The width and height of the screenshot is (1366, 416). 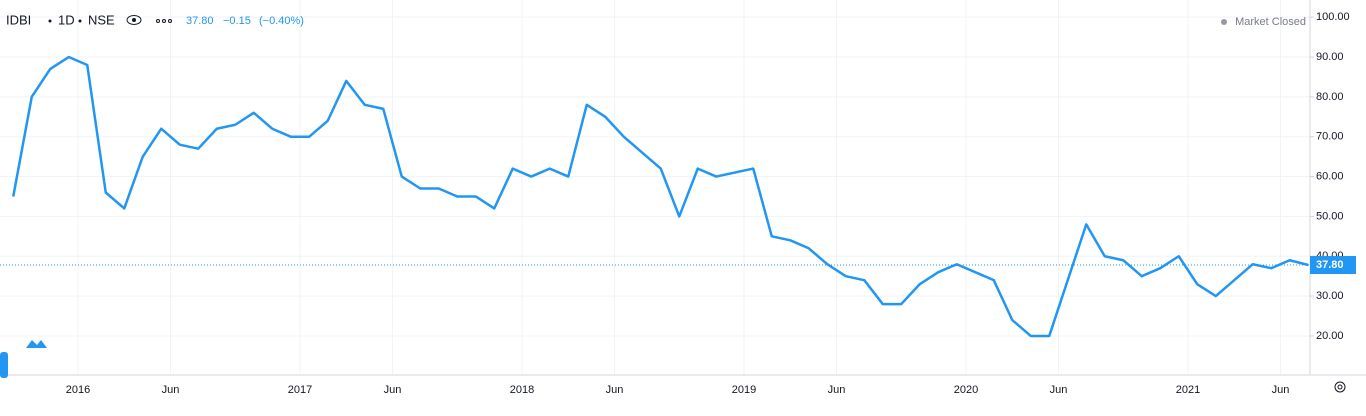 I want to click on x-tick-label: 2020, so click(x=966, y=390).